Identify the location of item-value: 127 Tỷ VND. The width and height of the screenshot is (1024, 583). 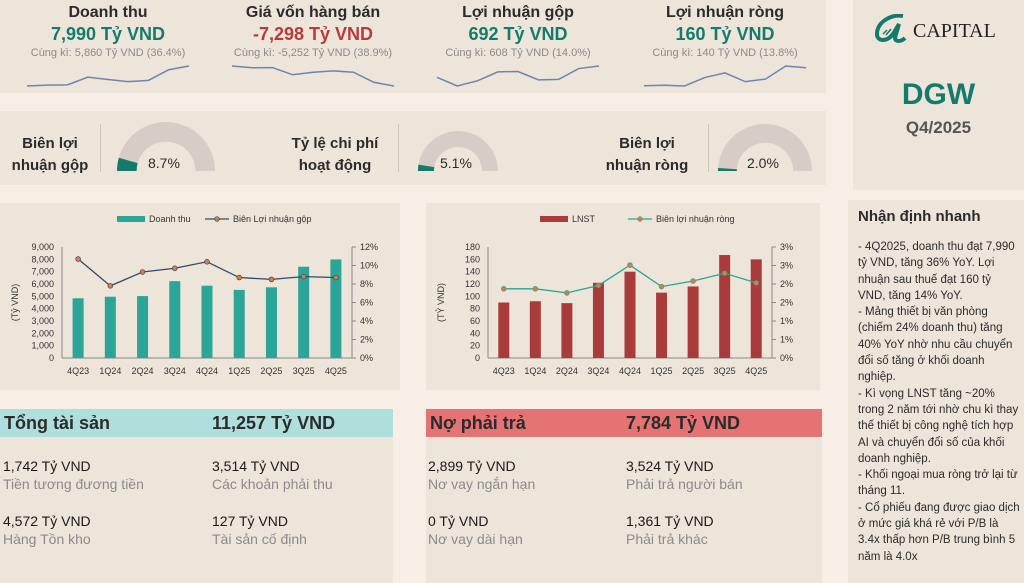
(250, 521).